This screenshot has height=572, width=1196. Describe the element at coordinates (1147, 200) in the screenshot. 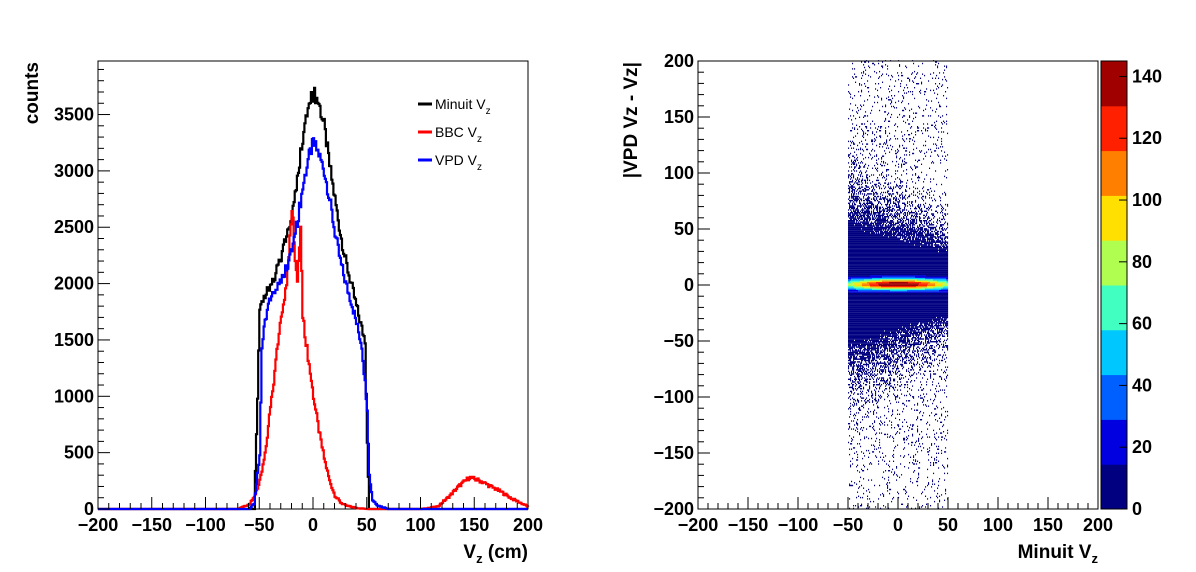

I see `colorbar-tick-label: 100` at that location.